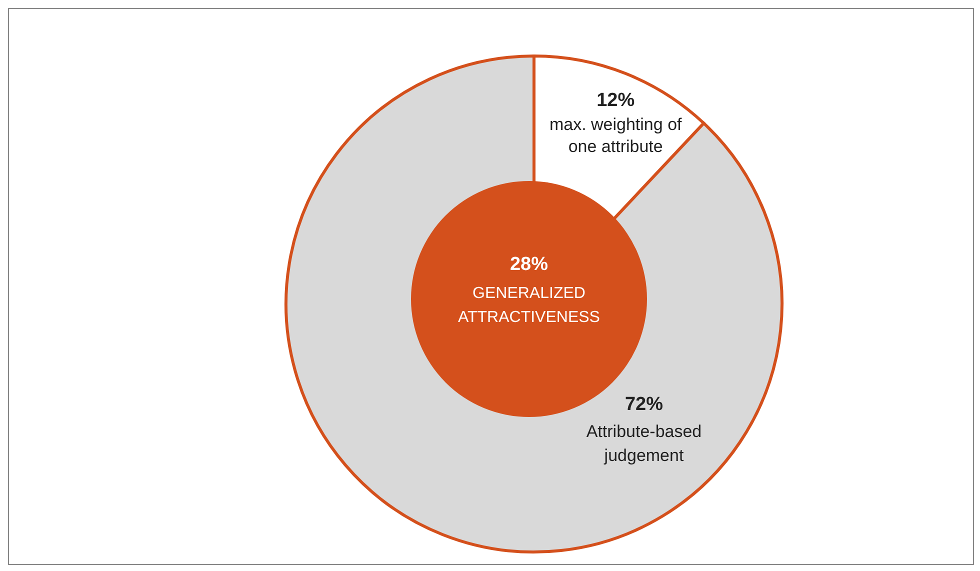 This screenshot has height=571, width=980. Describe the element at coordinates (529, 306) in the screenshot. I see `text: GENERALIZED ATTRACTIVENESS` at that location.